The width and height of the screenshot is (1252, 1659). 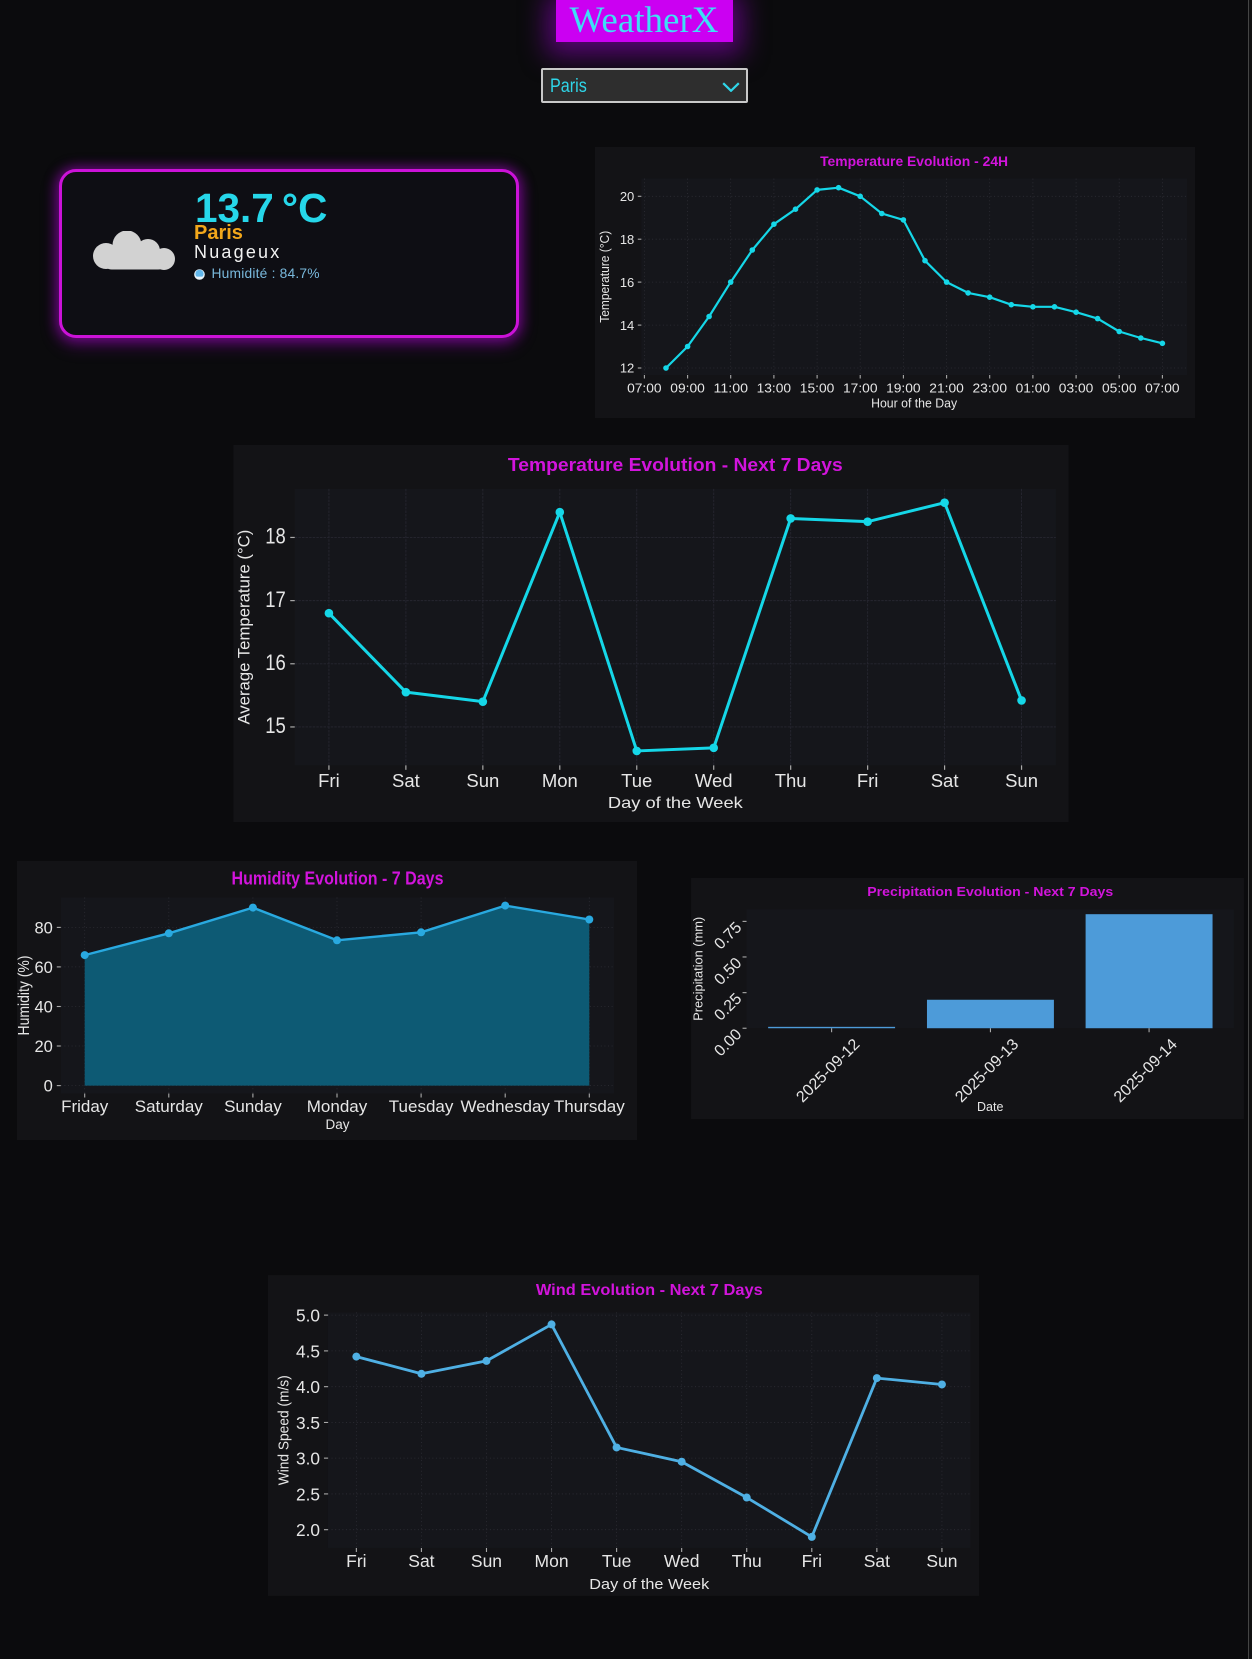 What do you see at coordinates (308, 1316) in the screenshot?
I see `svg-text: 5.0` at bounding box center [308, 1316].